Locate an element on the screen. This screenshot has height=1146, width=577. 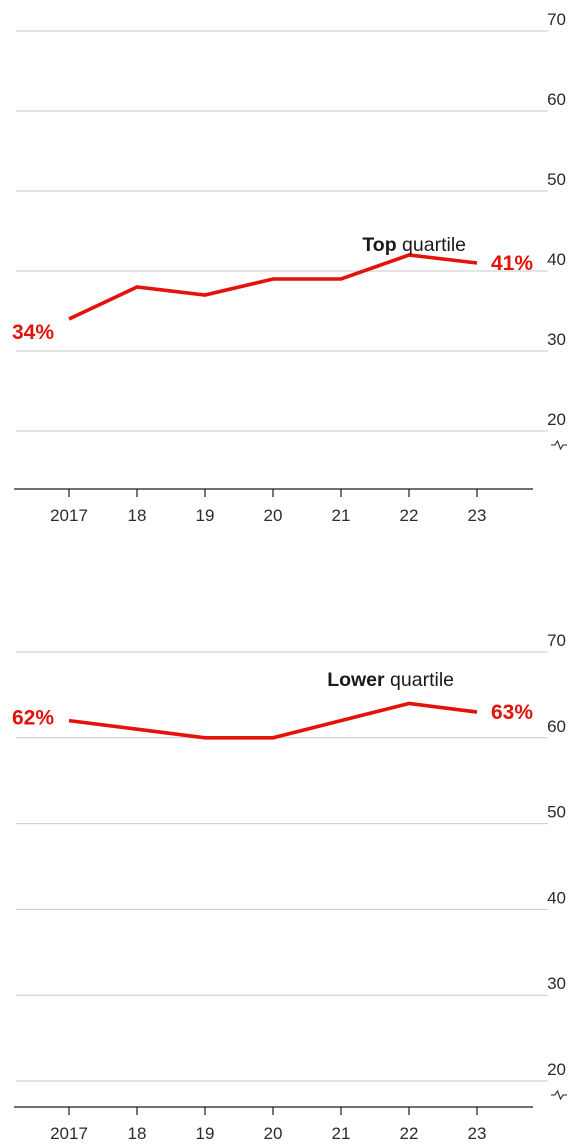
panel-title-bold: Lower is located at coordinates (356, 680).